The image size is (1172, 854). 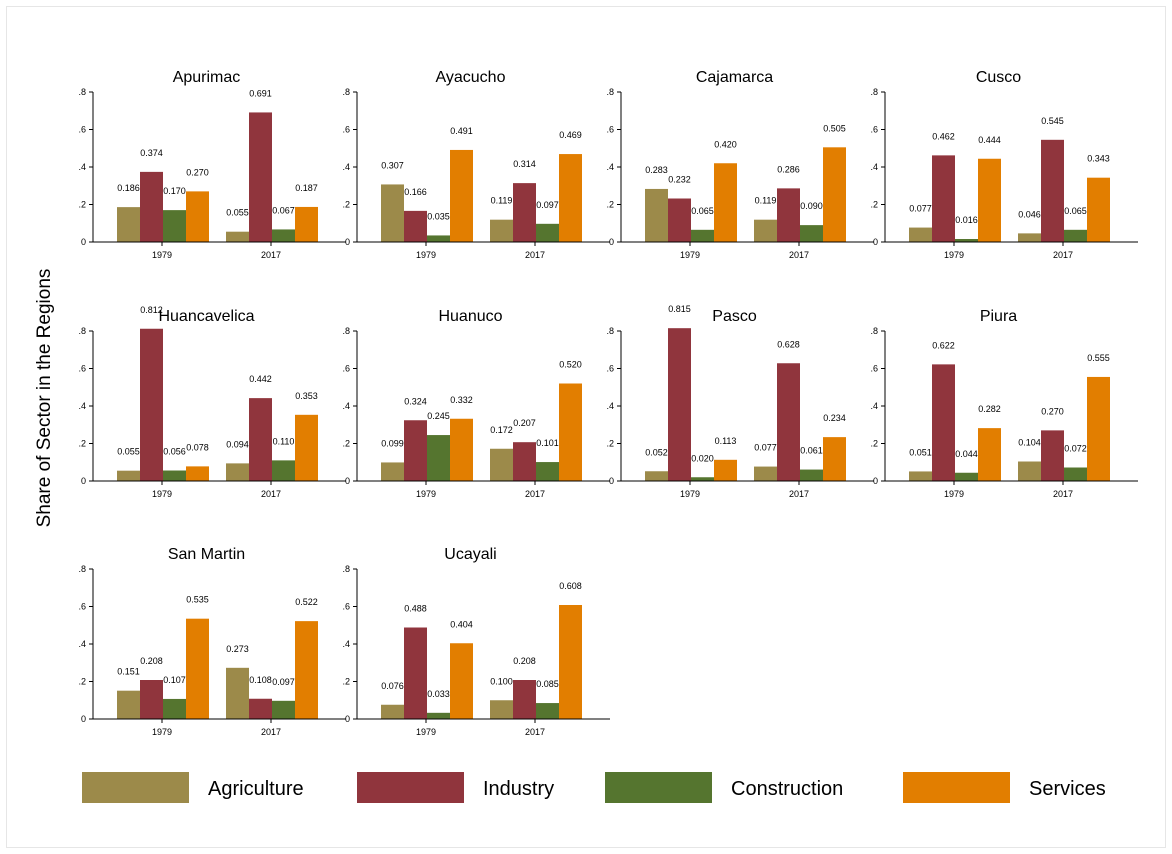 What do you see at coordinates (82, 406) in the screenshot?
I see `y-tick-label-huancavelica: .4` at bounding box center [82, 406].